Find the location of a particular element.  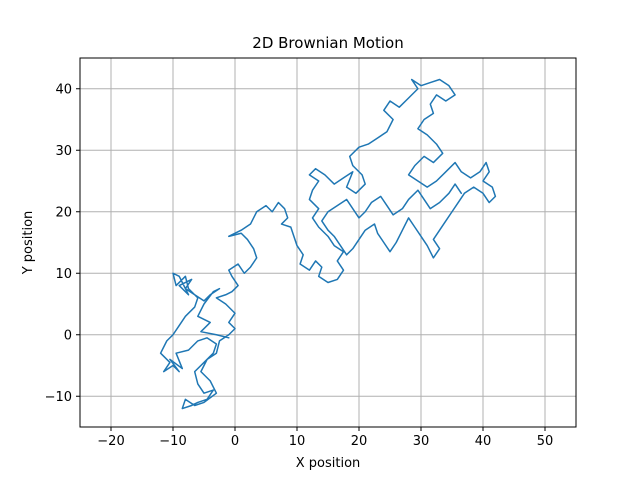

y-tick-label: 20 is located at coordinates (63, 212).